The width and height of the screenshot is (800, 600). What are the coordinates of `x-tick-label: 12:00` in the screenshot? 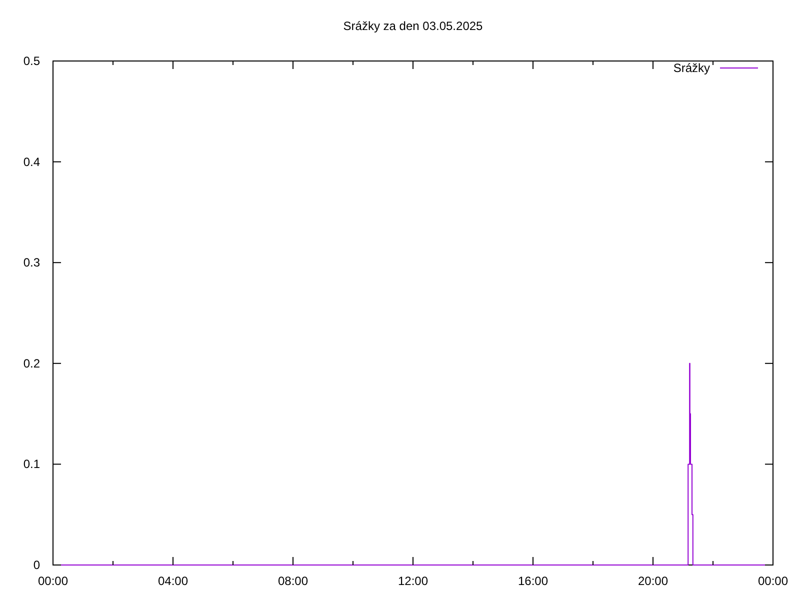 It's located at (413, 581).